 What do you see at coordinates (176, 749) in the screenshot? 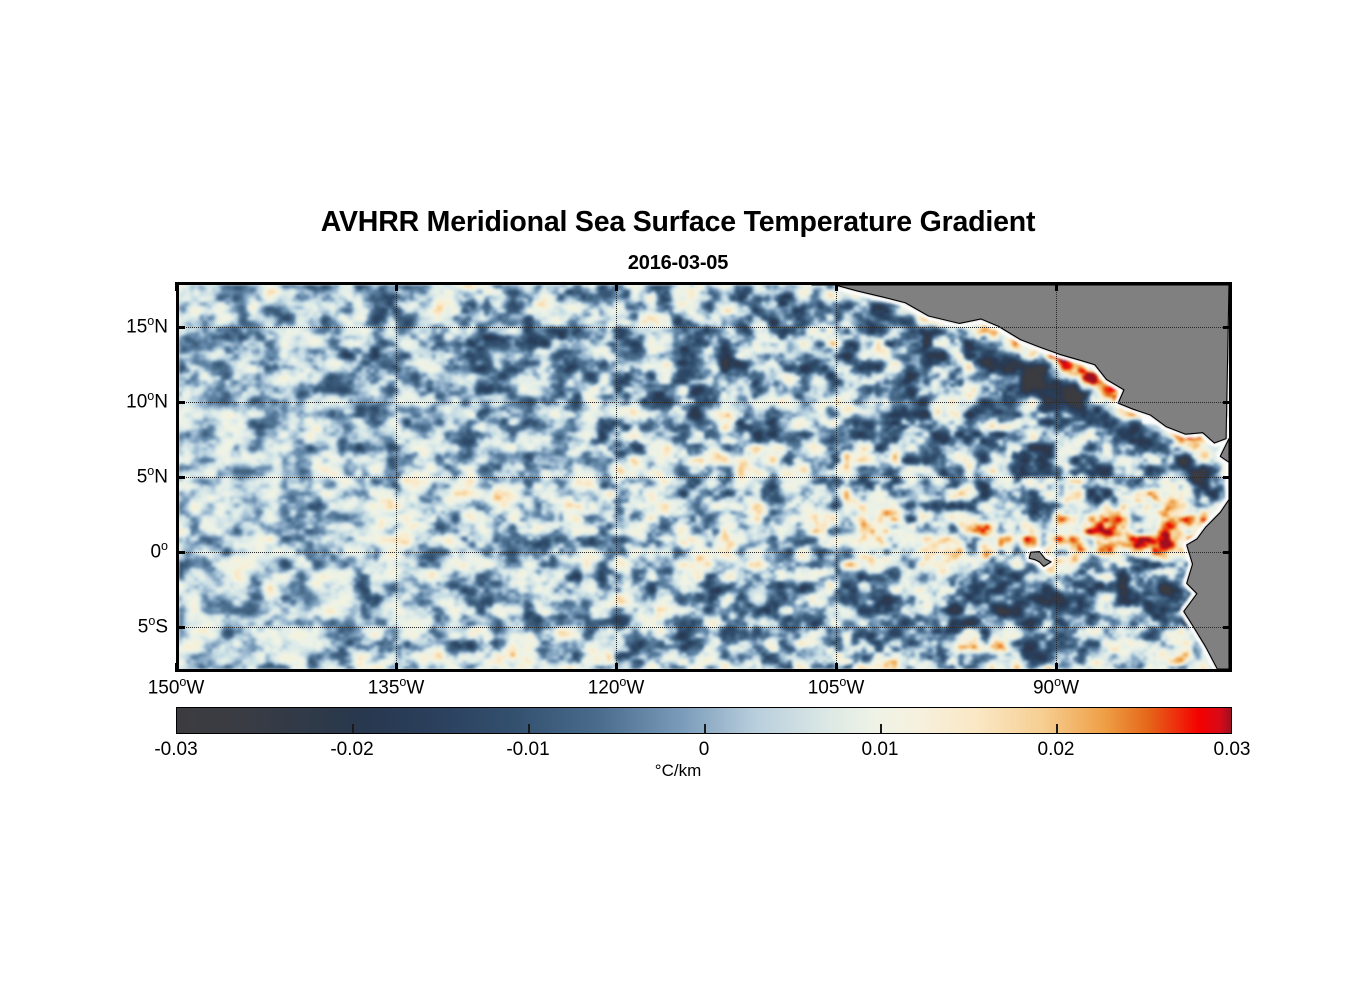
I see `colorbar-tick-label: -0.03` at bounding box center [176, 749].